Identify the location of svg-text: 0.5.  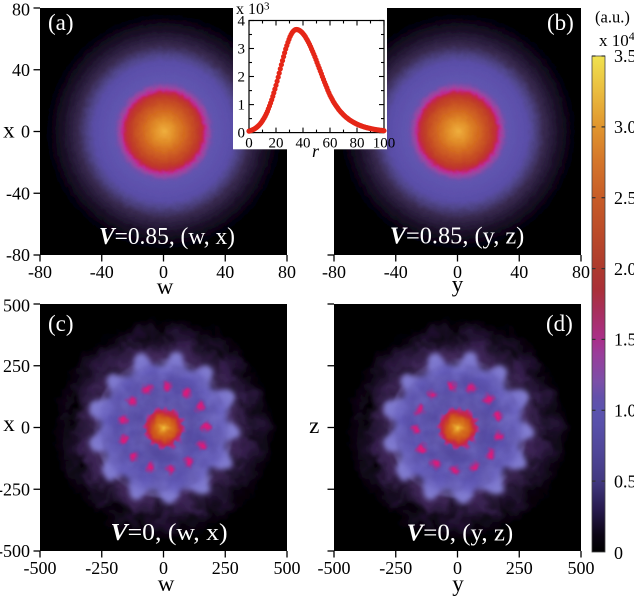
(624, 481).